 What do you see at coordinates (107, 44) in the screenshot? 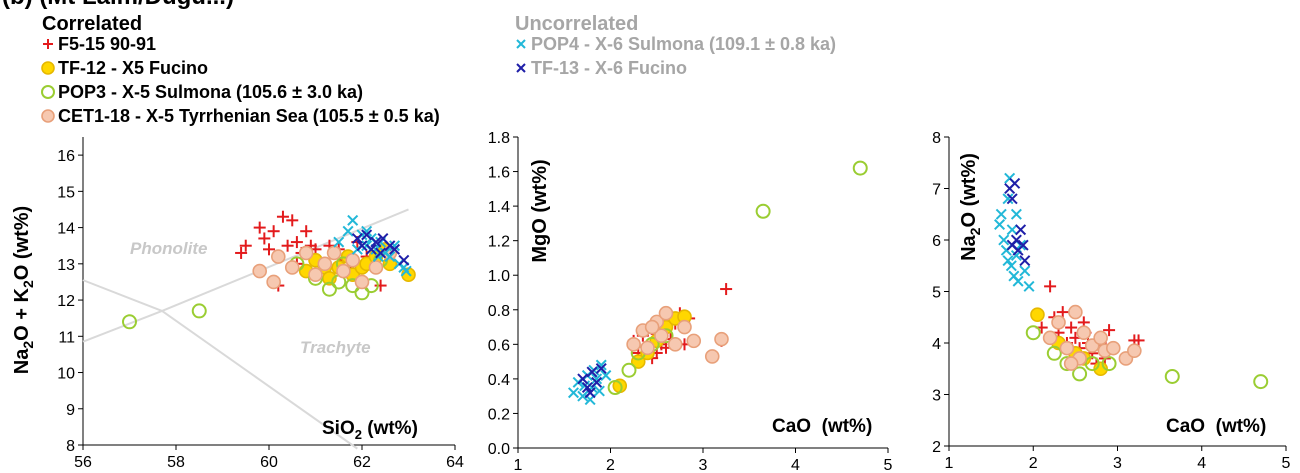
I see `legend-label-0: F5-15 90-91` at bounding box center [107, 44].